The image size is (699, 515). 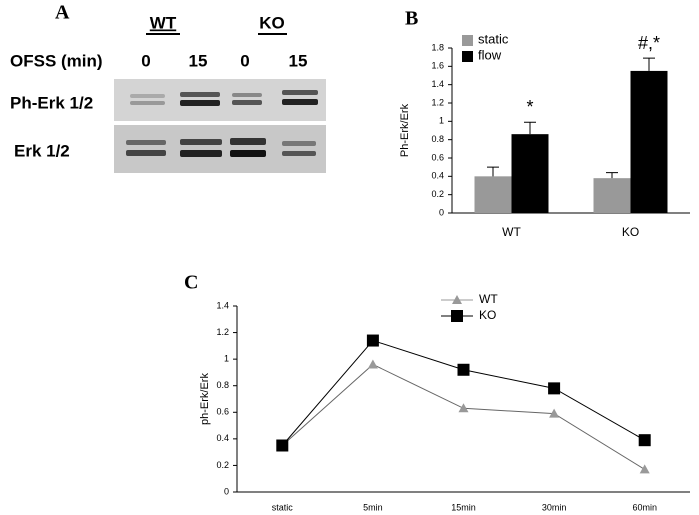 I want to click on x-tick-label: 60min, so click(x=644, y=507).